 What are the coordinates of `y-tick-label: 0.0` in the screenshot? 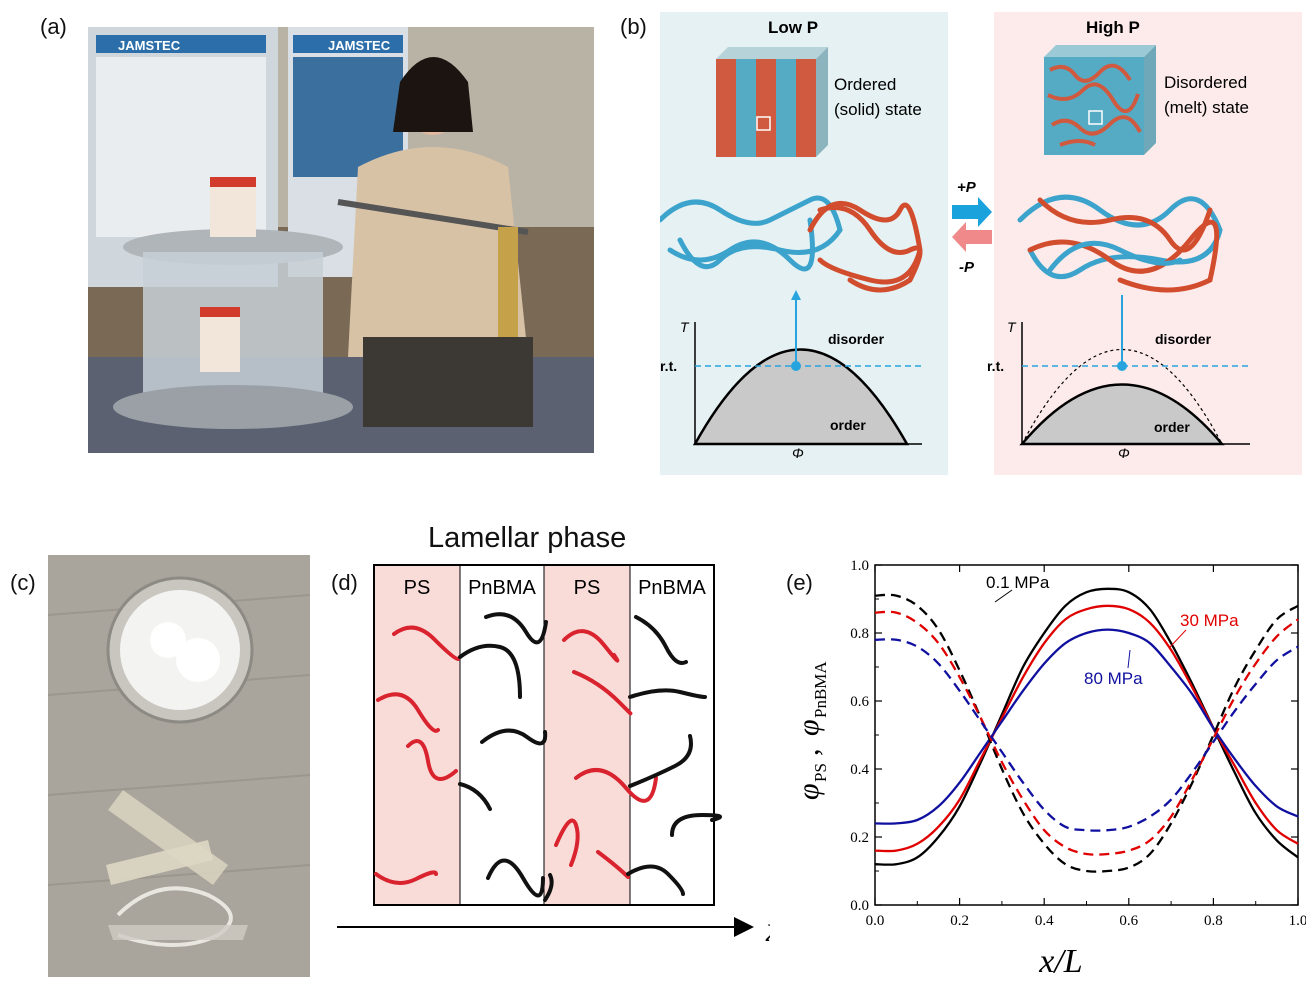 It's located at (859, 906).